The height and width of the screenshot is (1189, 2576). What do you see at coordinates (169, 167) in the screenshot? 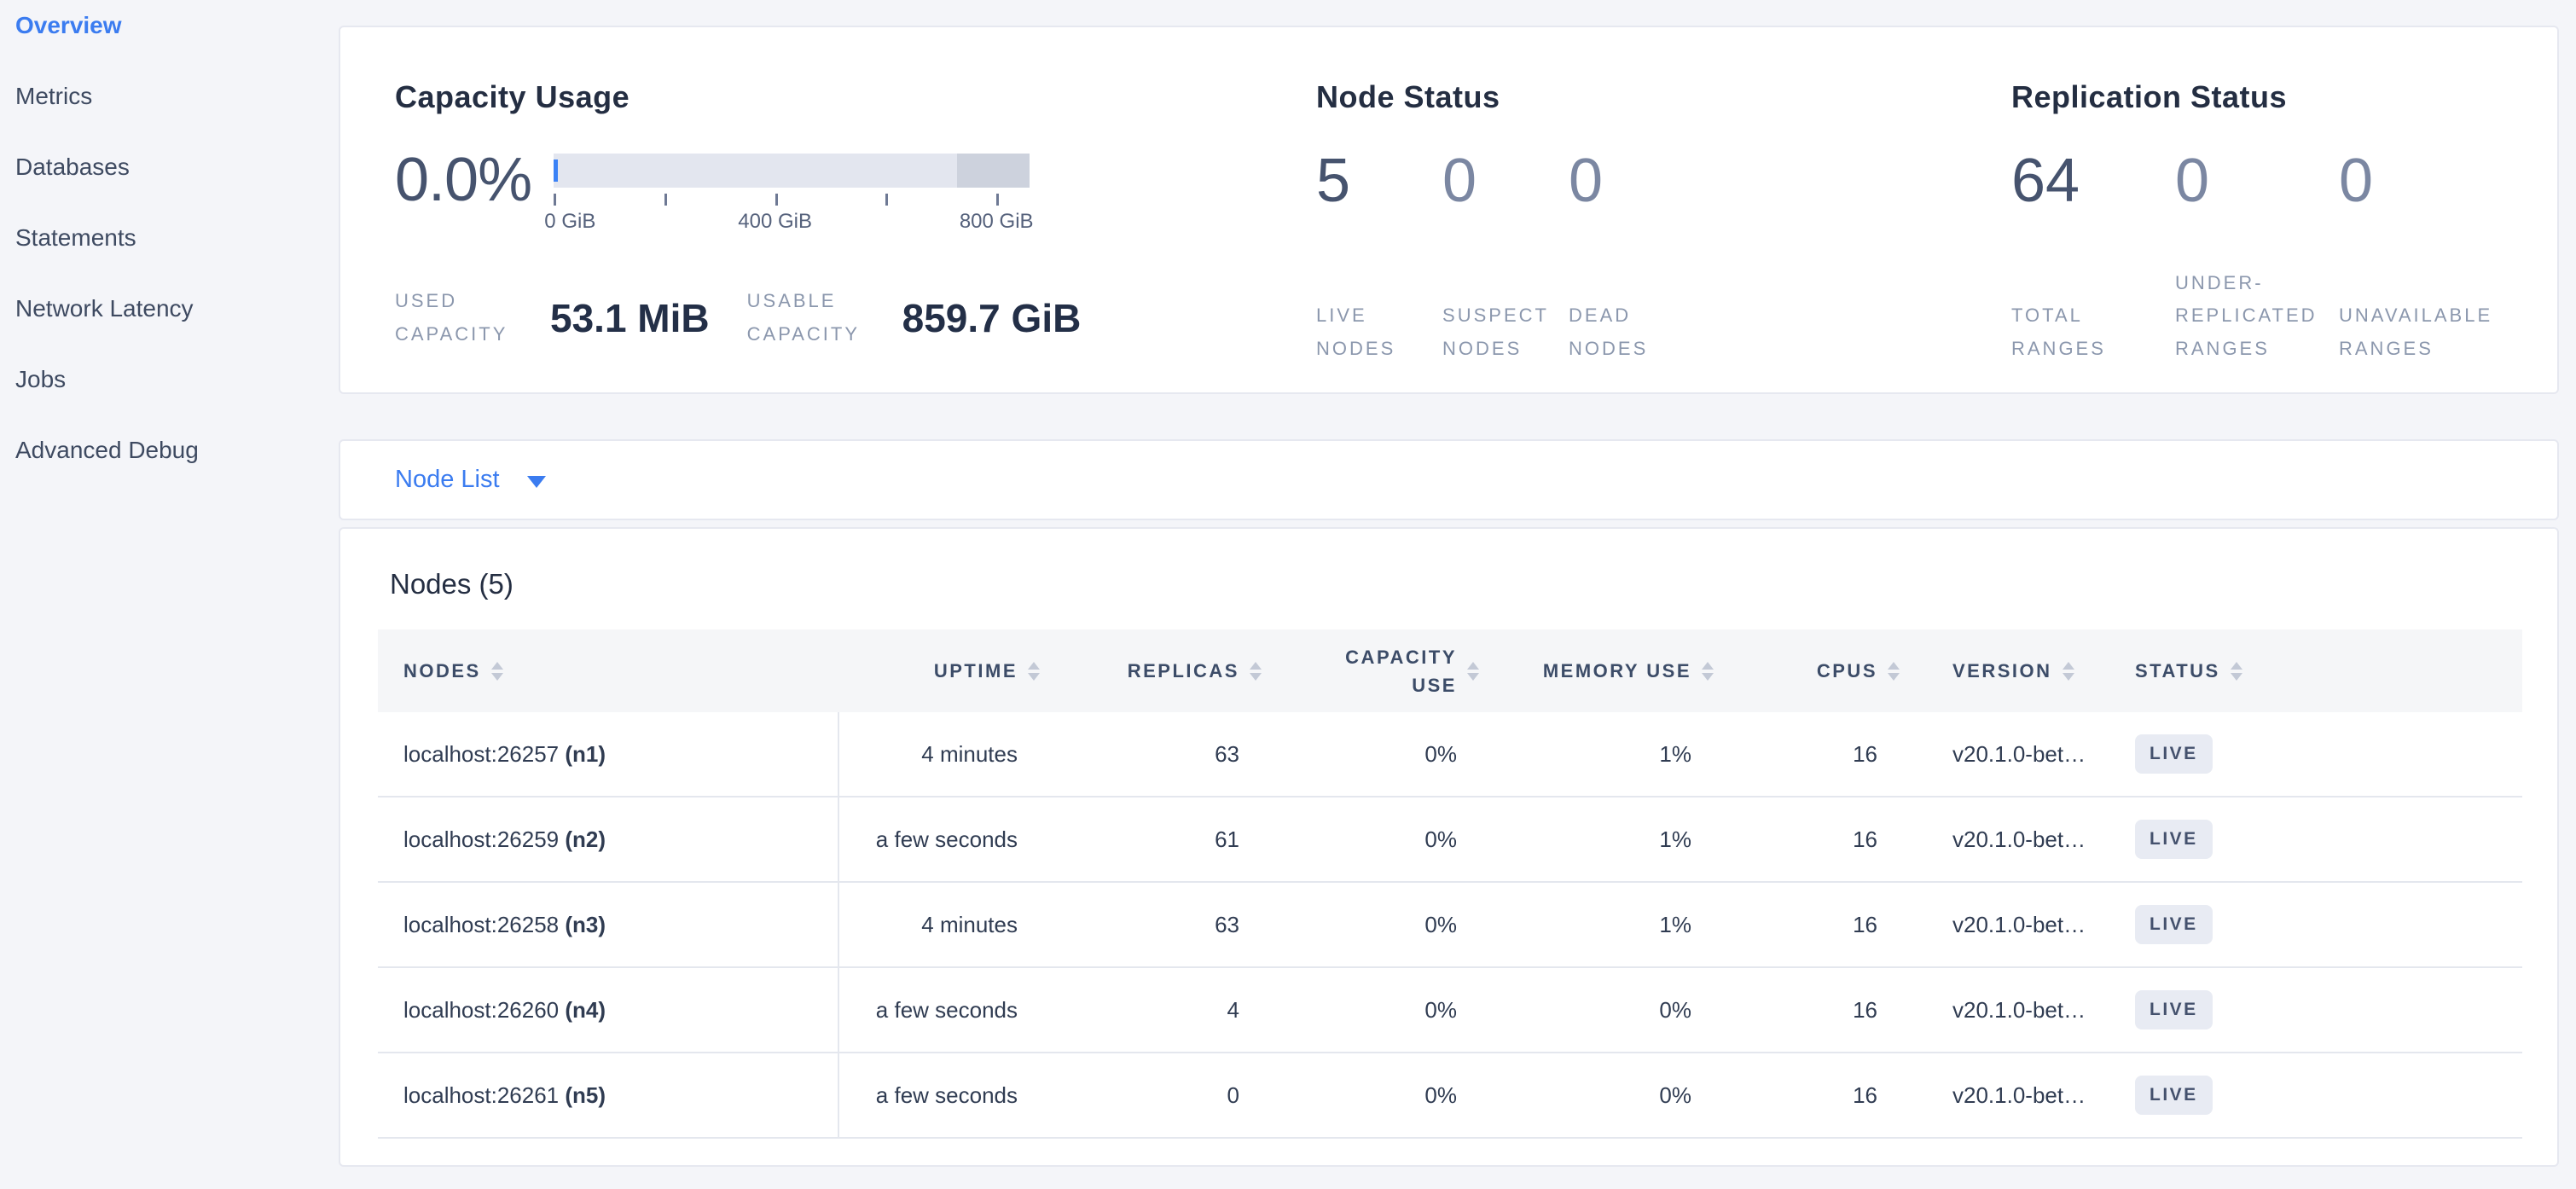
I see `sidebar-item-databases: Databases` at bounding box center [169, 167].